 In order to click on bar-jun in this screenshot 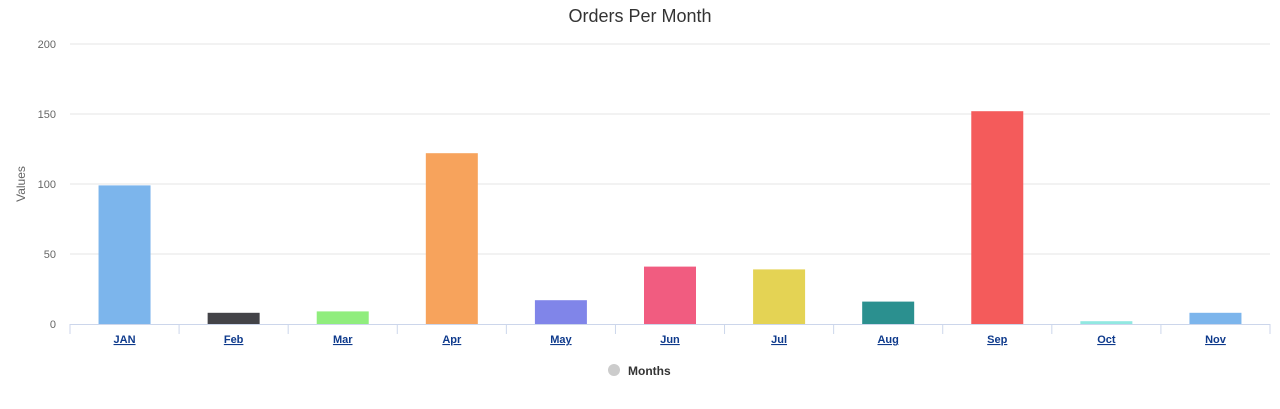, I will do `click(670, 295)`.